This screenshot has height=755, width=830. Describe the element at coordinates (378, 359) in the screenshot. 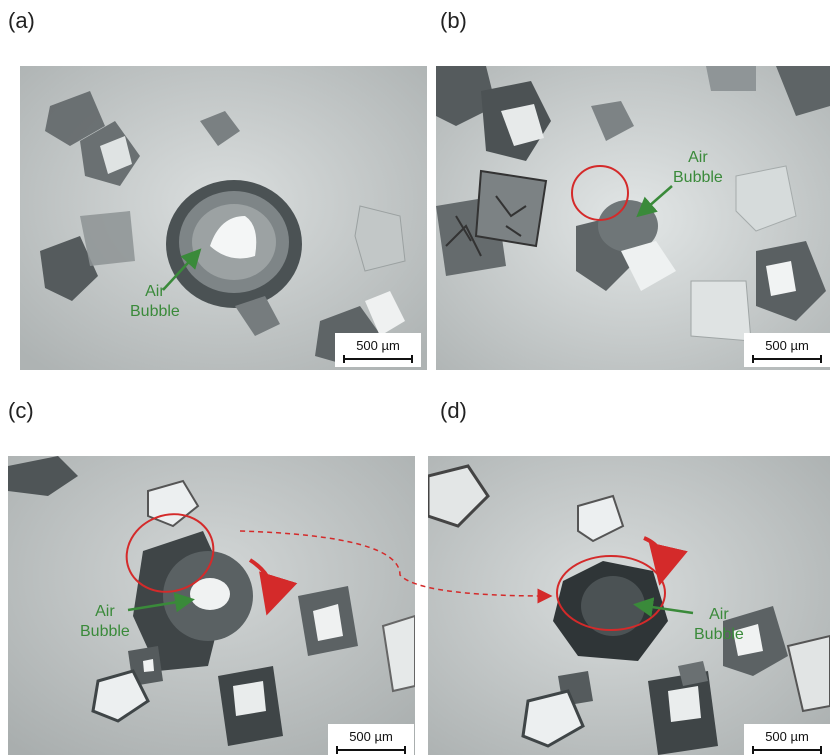

I see `panel-a-scale-line` at that location.